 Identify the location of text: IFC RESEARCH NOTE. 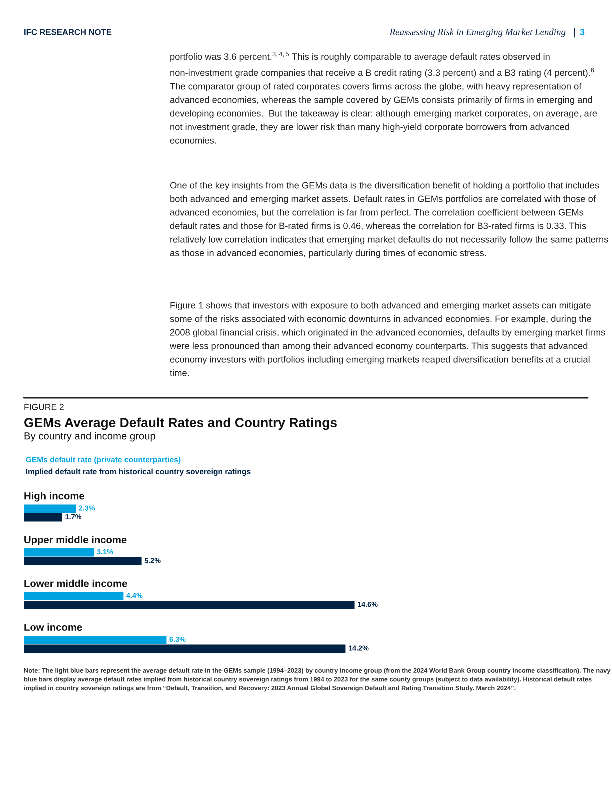
(68, 32).